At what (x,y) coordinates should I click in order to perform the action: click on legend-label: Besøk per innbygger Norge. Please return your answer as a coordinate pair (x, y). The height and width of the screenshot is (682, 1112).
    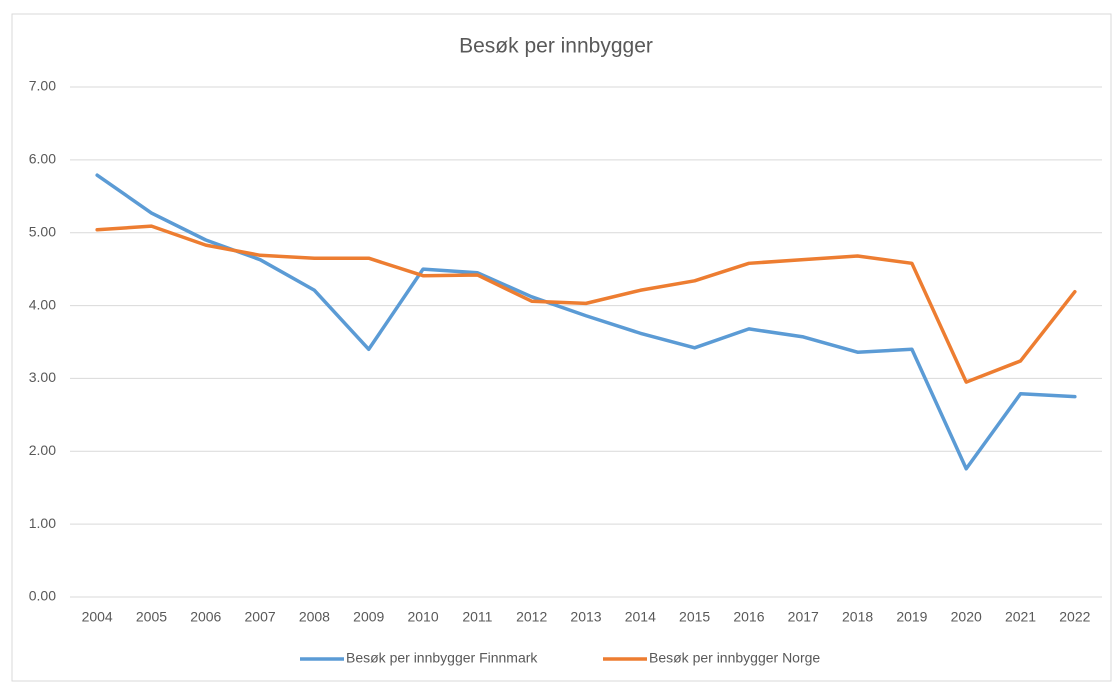
    Looking at the image, I should click on (734, 658).